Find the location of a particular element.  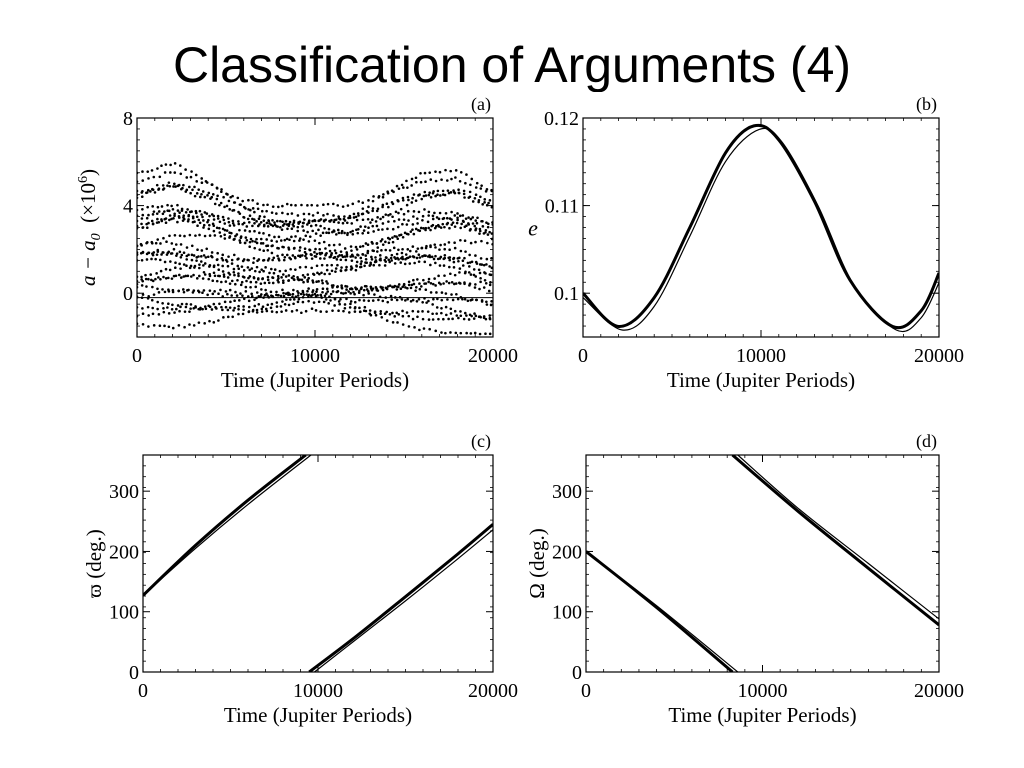

y-axis-label: Ω (deg.) is located at coordinates (537, 563).